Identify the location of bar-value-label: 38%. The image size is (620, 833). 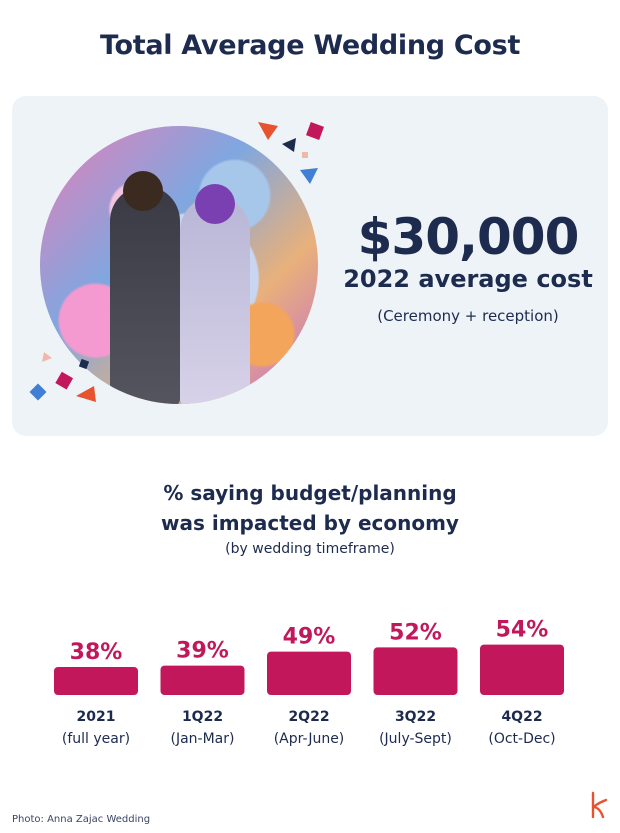
(96, 652).